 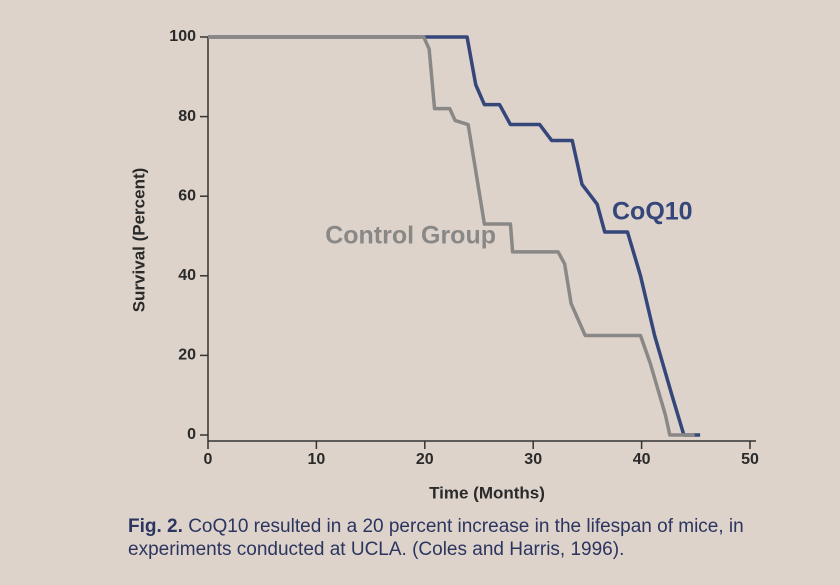 What do you see at coordinates (425, 459) in the screenshot?
I see `x-tick-label: 20` at bounding box center [425, 459].